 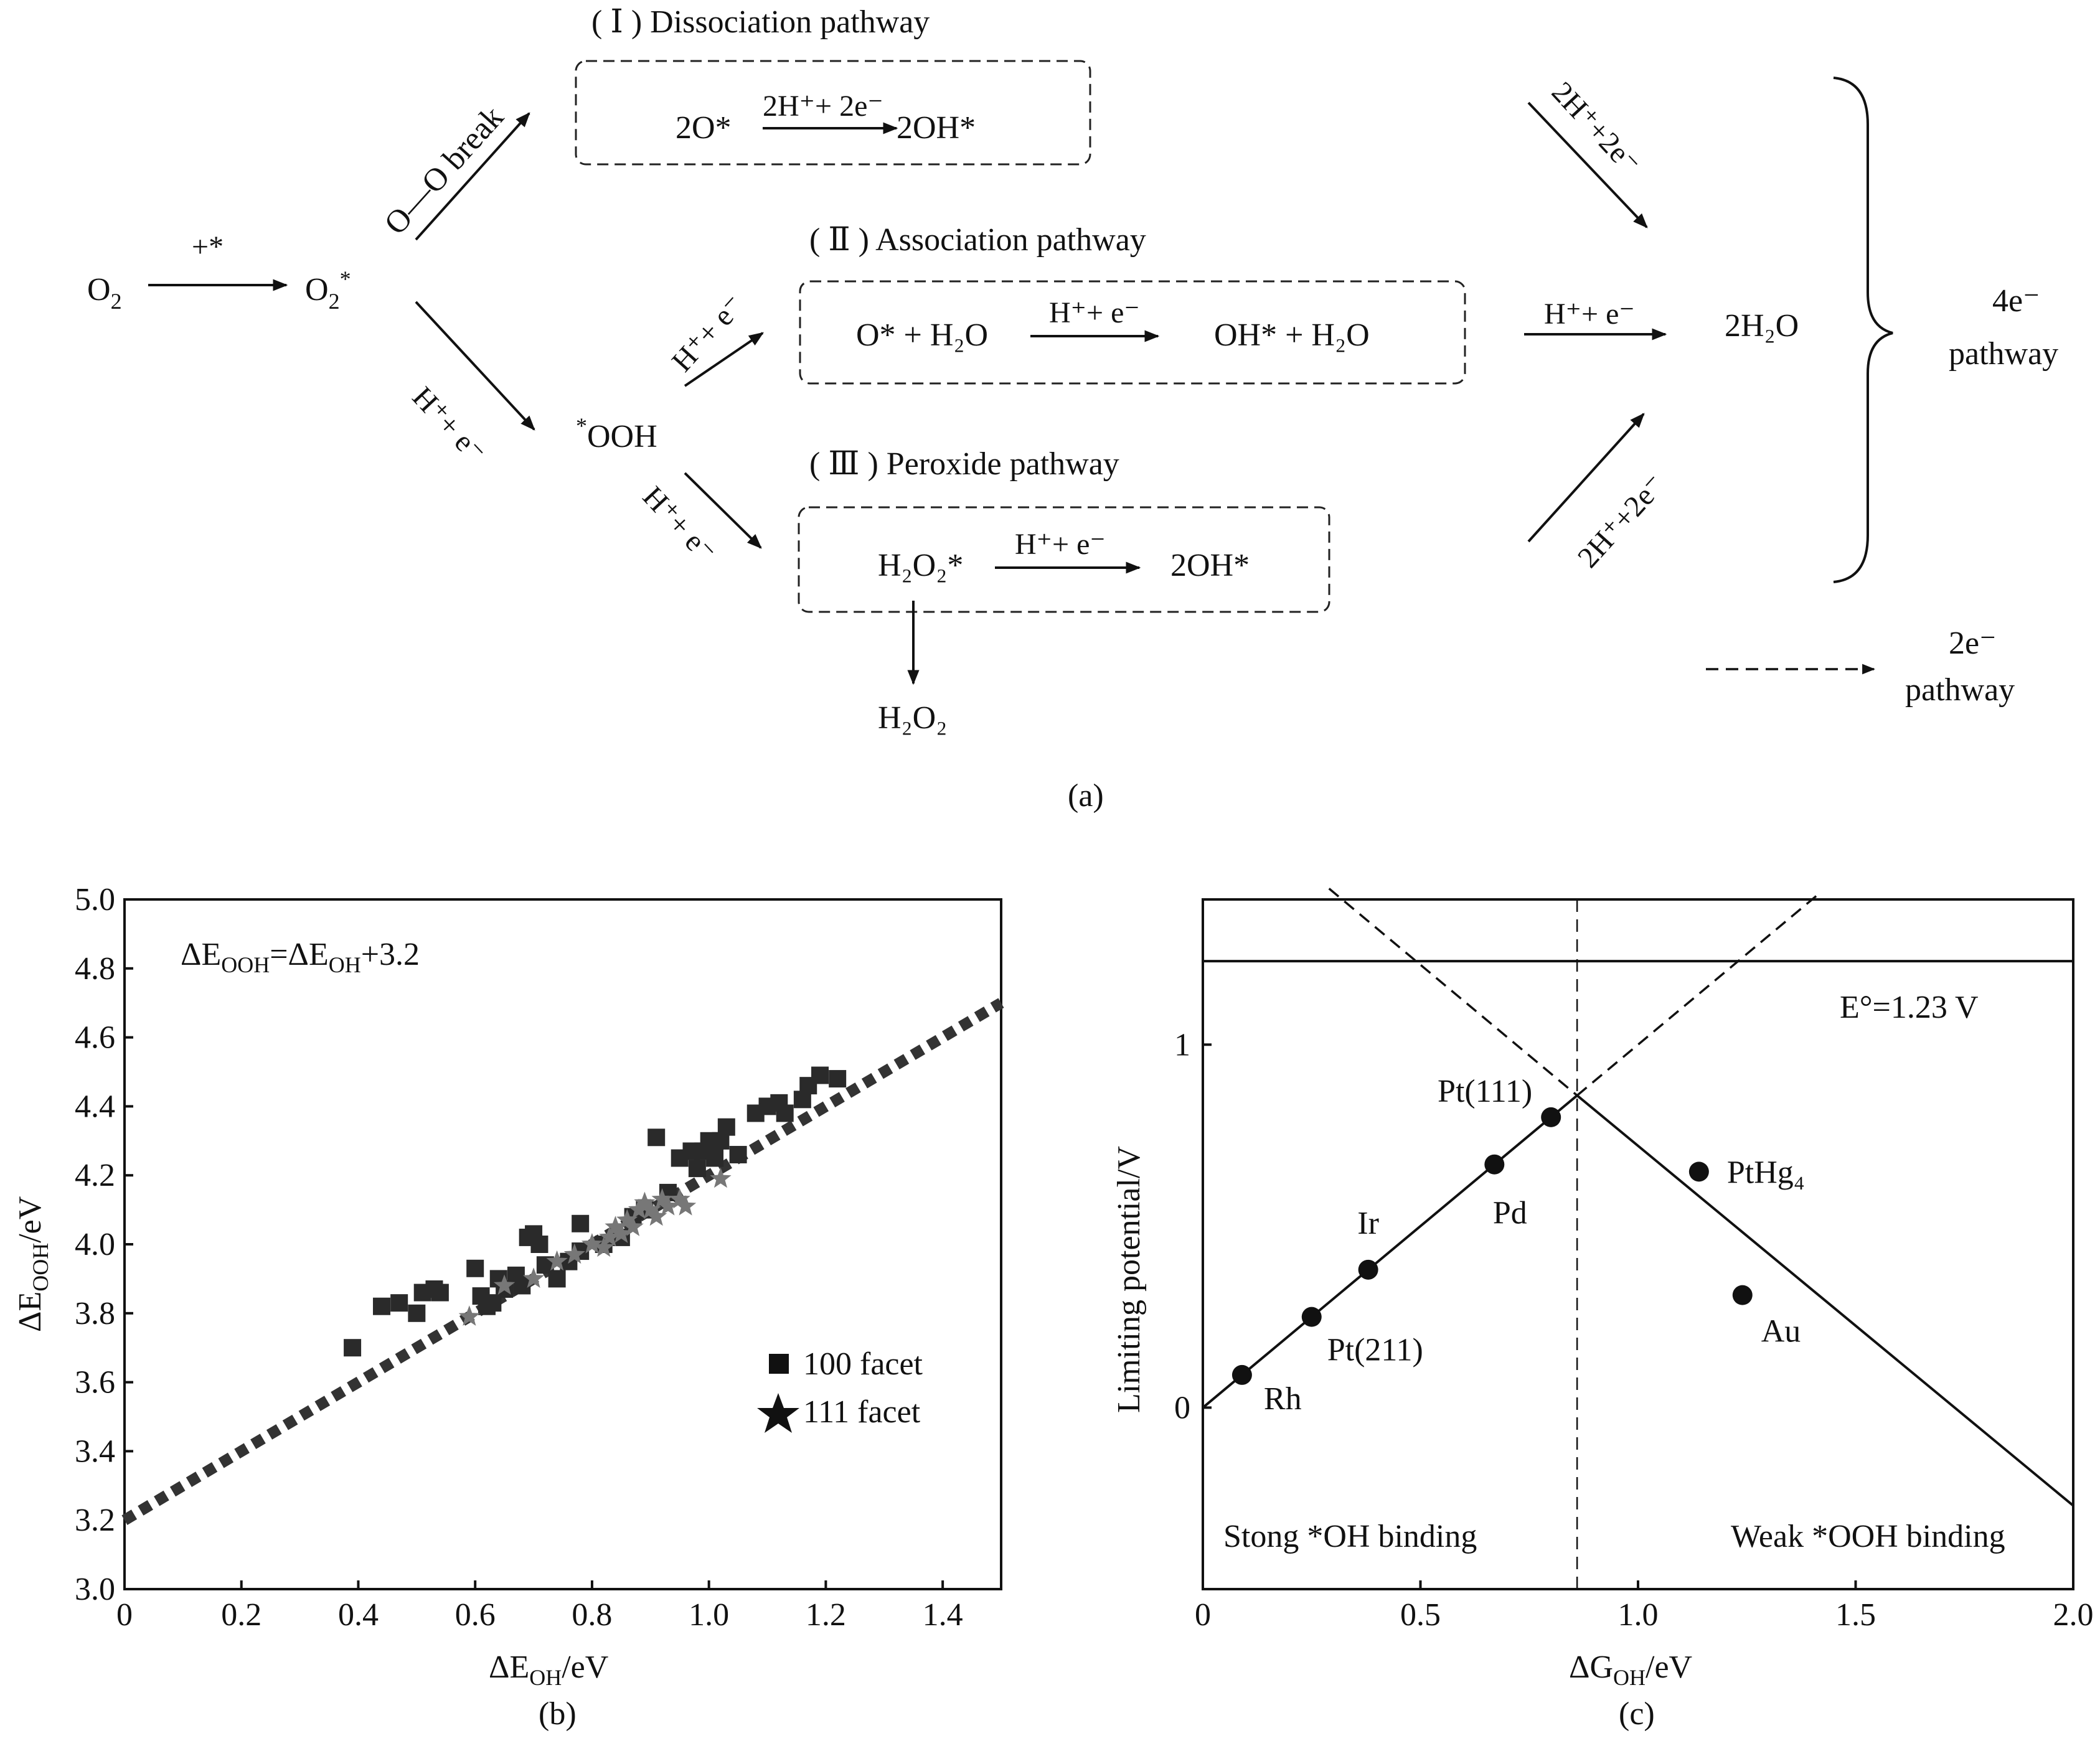 What do you see at coordinates (1596, 128) in the screenshot?
I see `pathway-1-to-water-label: 2H⁺+2e⁻` at bounding box center [1596, 128].